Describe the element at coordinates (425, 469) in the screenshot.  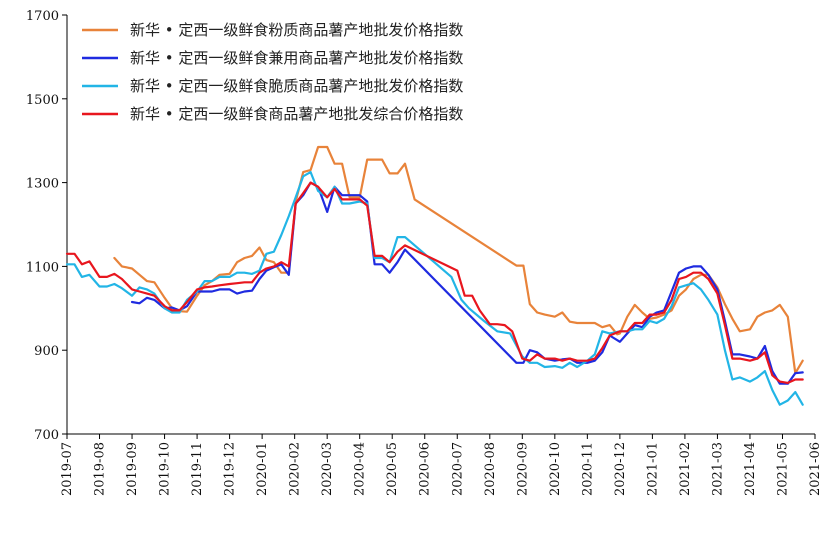
I see `x-tick-label: 2020-06` at that location.